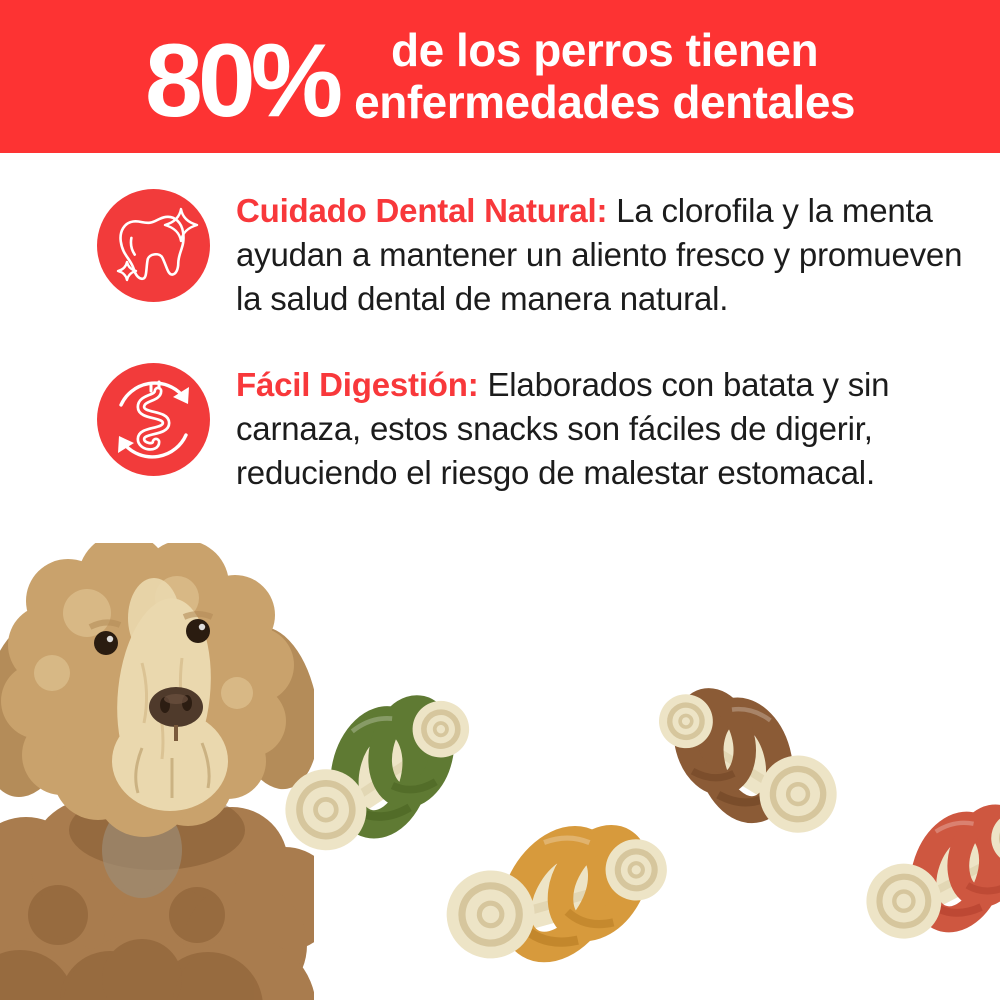 The height and width of the screenshot is (1000, 1000). Describe the element at coordinates (152, 637) in the screenshot. I see `dog-eyes` at that location.